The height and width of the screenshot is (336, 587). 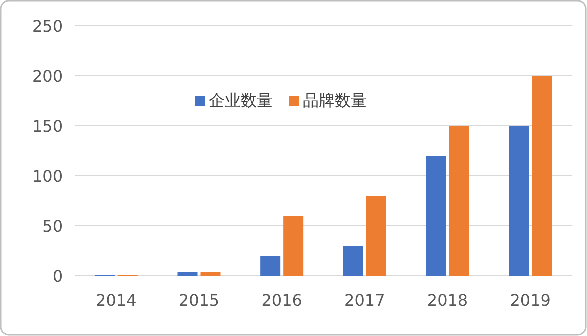 What do you see at coordinates (282, 300) in the screenshot?
I see `x-tick-label: 2016` at bounding box center [282, 300].